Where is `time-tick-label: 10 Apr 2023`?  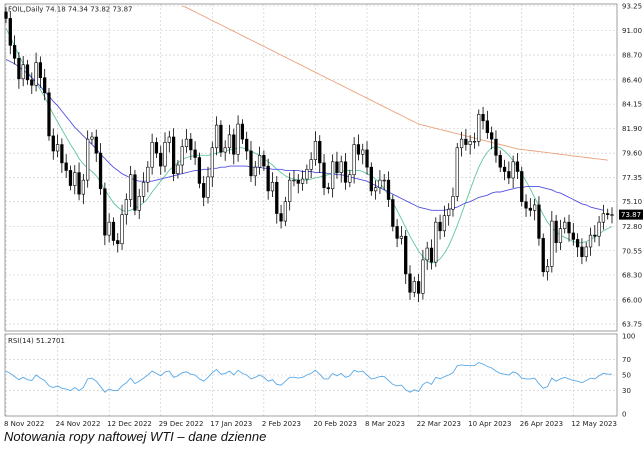
time-tick-label: 10 Apr 2023 is located at coordinates (489, 424).